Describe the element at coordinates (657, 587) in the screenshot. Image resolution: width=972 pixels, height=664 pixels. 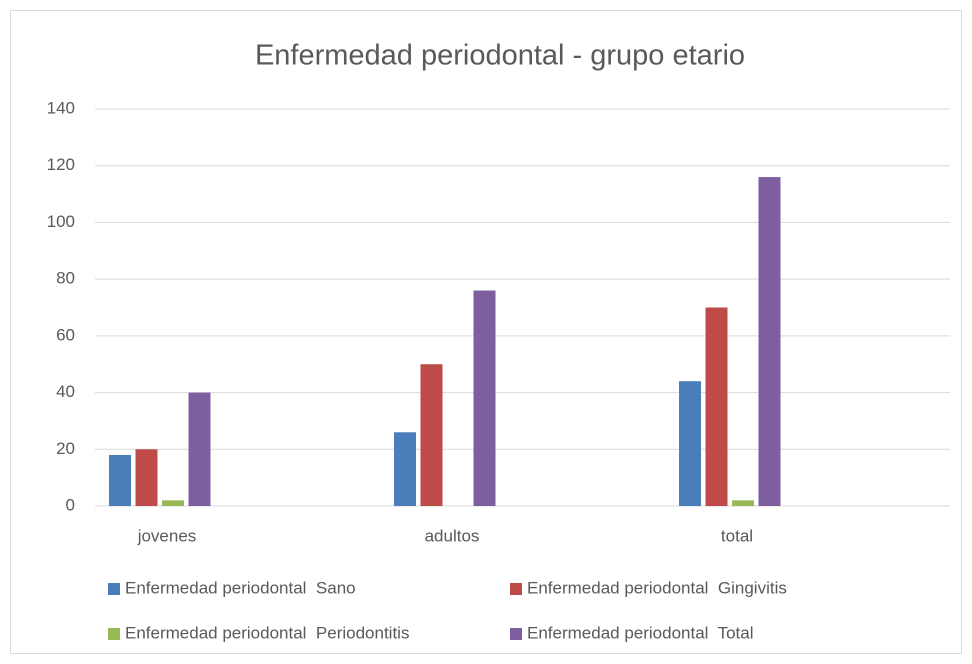
I see `legend-label: Enfermedad periodontal Gingivitis` at that location.